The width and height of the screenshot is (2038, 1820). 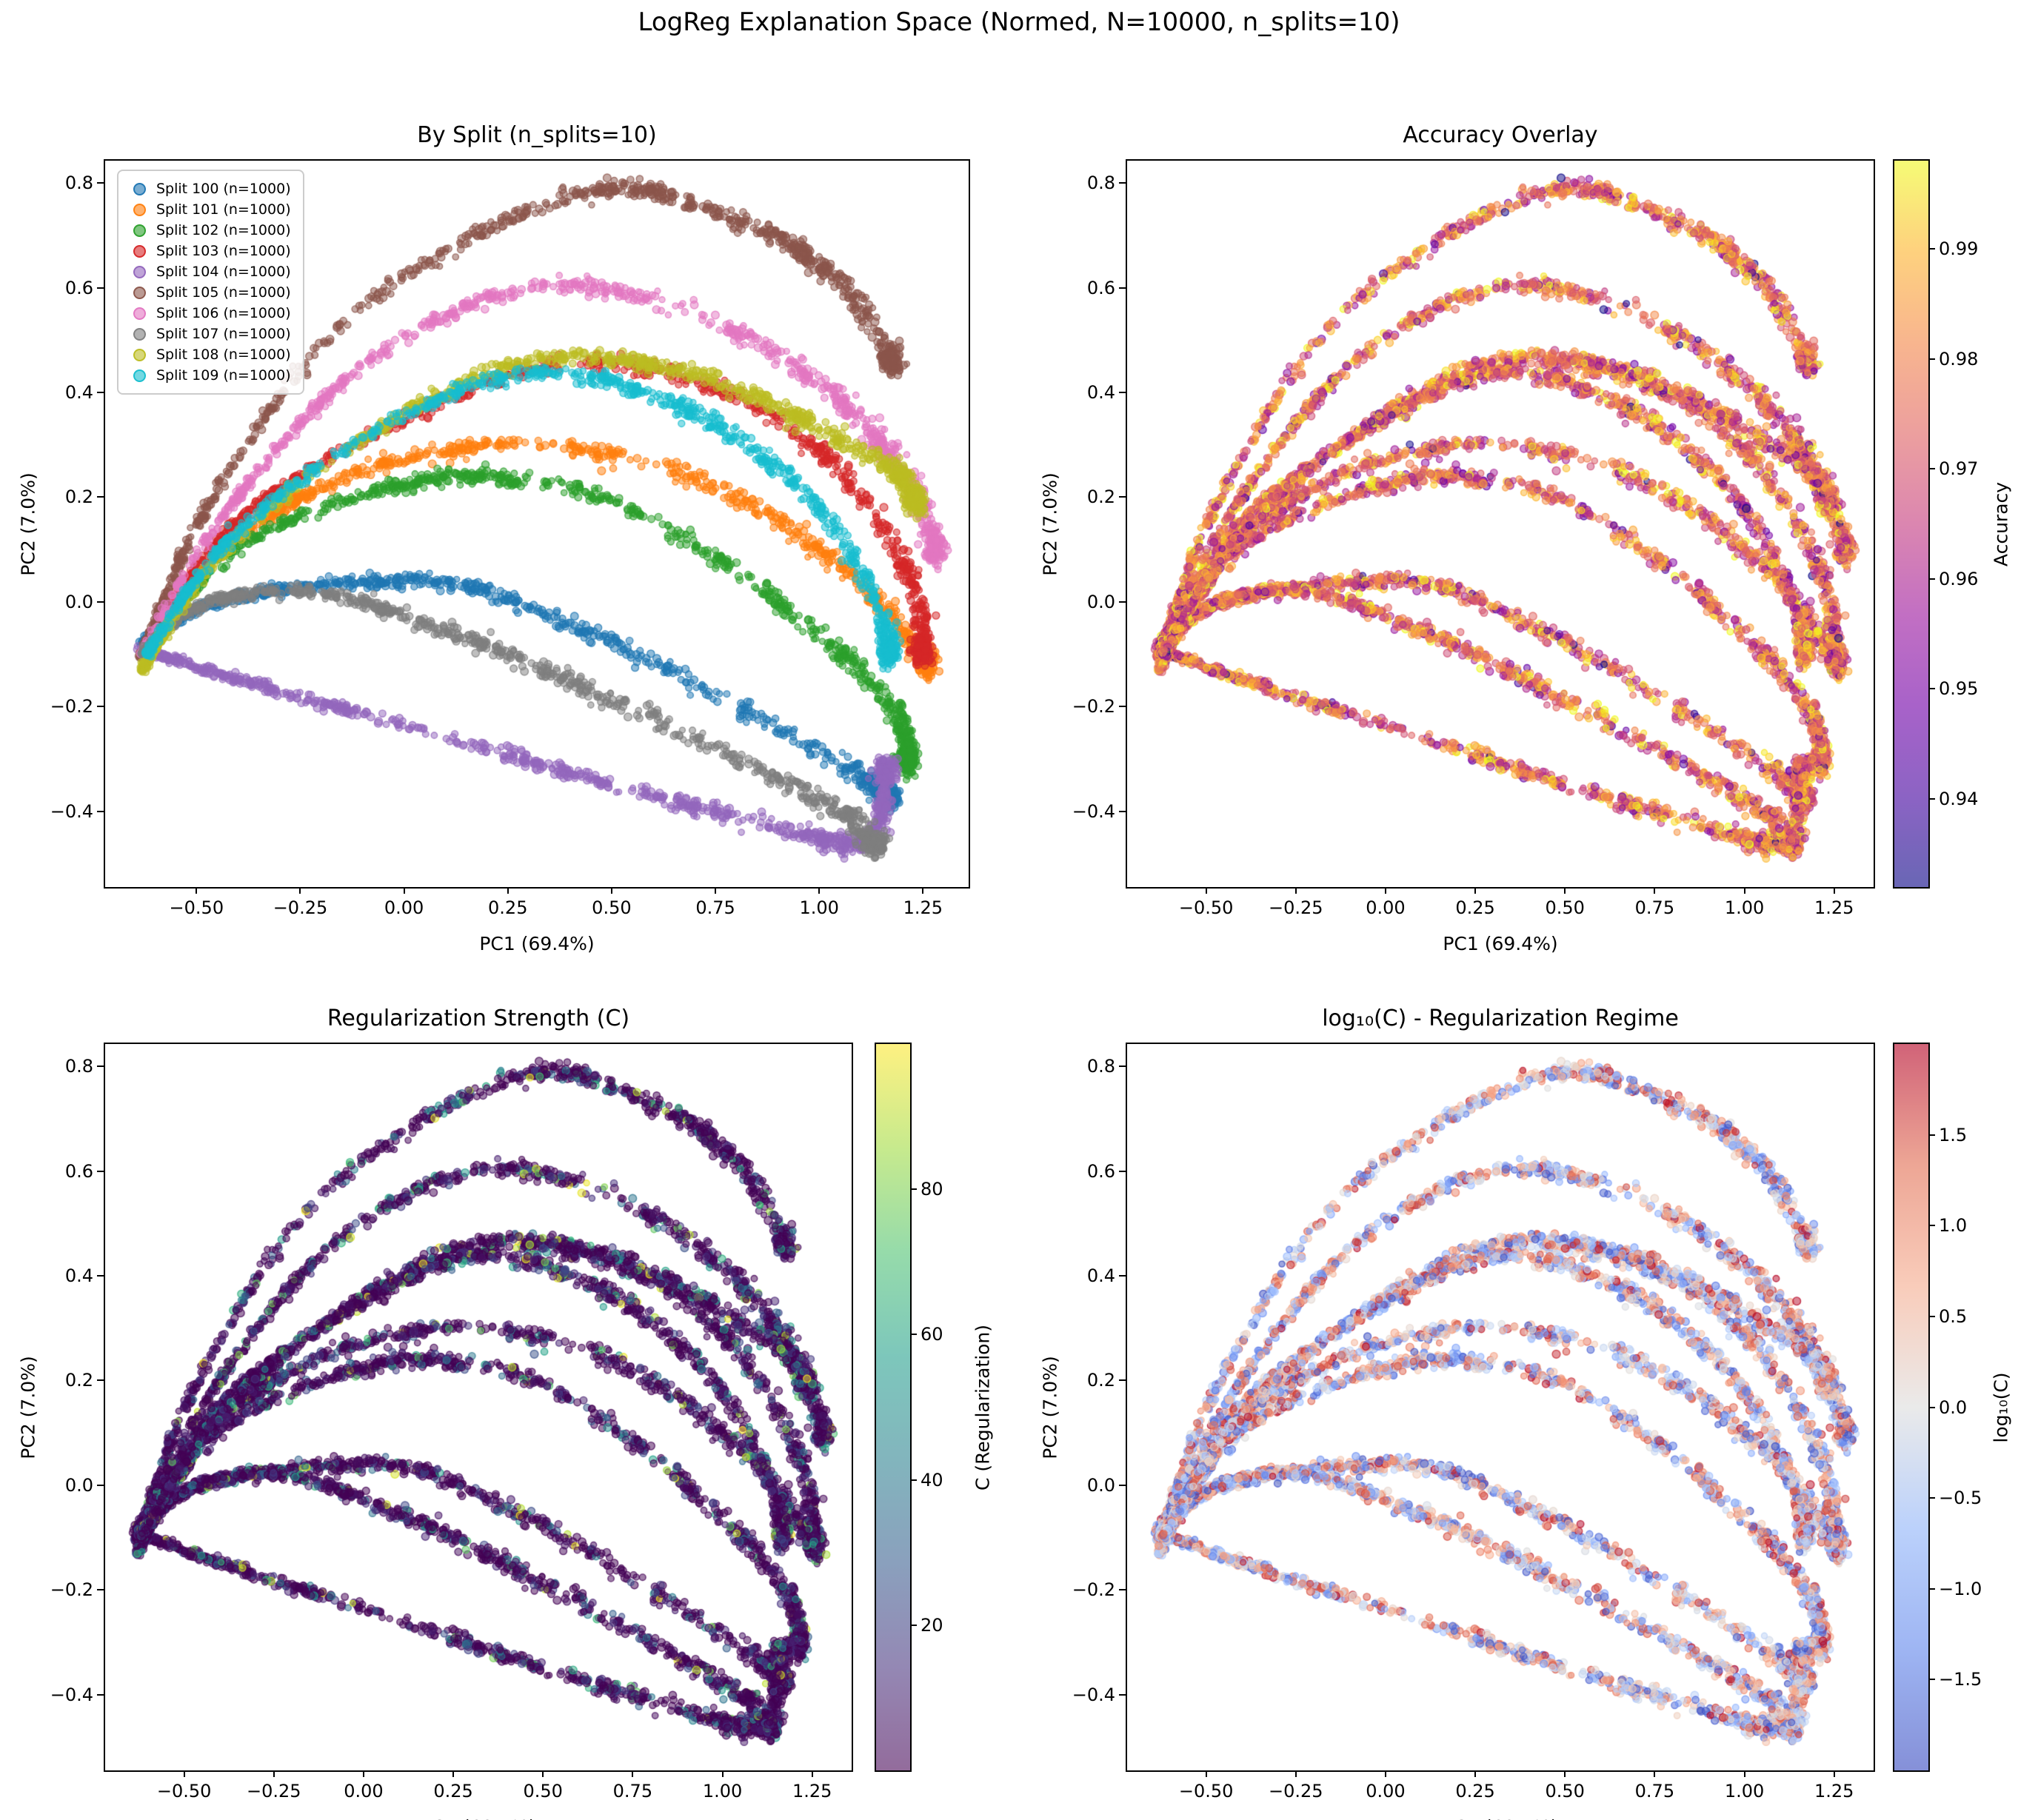 I want to click on colorbar-tick-label: 40, so click(x=932, y=1480).